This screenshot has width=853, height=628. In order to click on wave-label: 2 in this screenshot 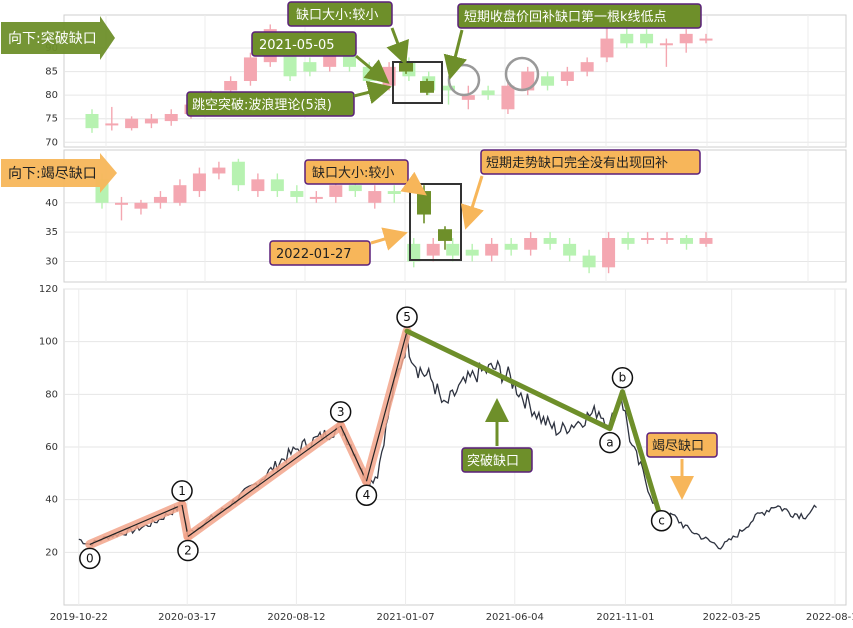, I will do `click(188, 551)`.